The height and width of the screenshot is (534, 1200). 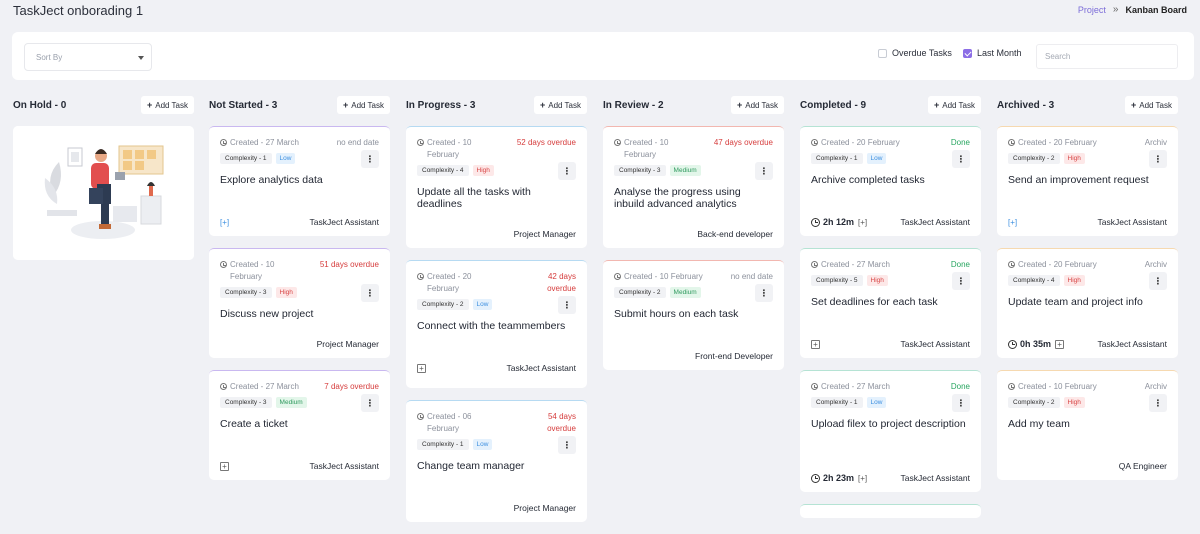 What do you see at coordinates (915, 53) in the screenshot?
I see `overdue-tasks-filter: Overdue Tasks` at bounding box center [915, 53].